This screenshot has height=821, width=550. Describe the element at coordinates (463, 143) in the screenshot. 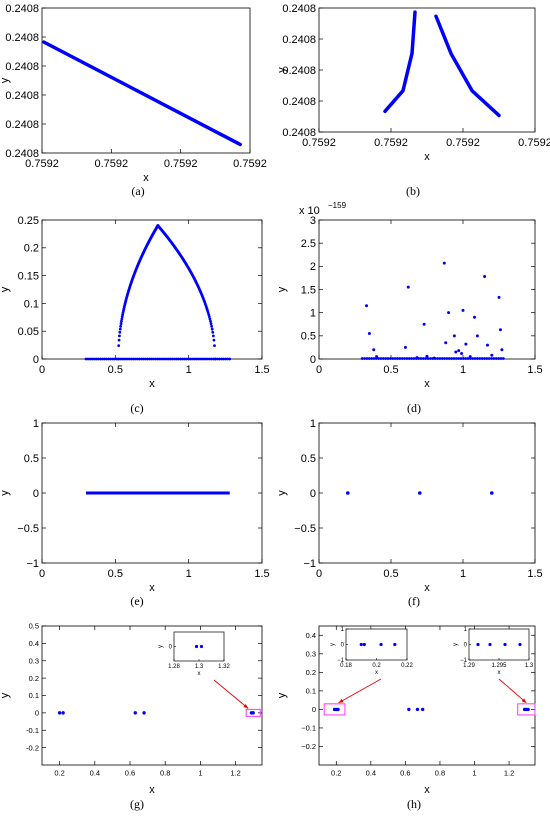

I see `panel-b-x-tick-label: 0.7592` at that location.